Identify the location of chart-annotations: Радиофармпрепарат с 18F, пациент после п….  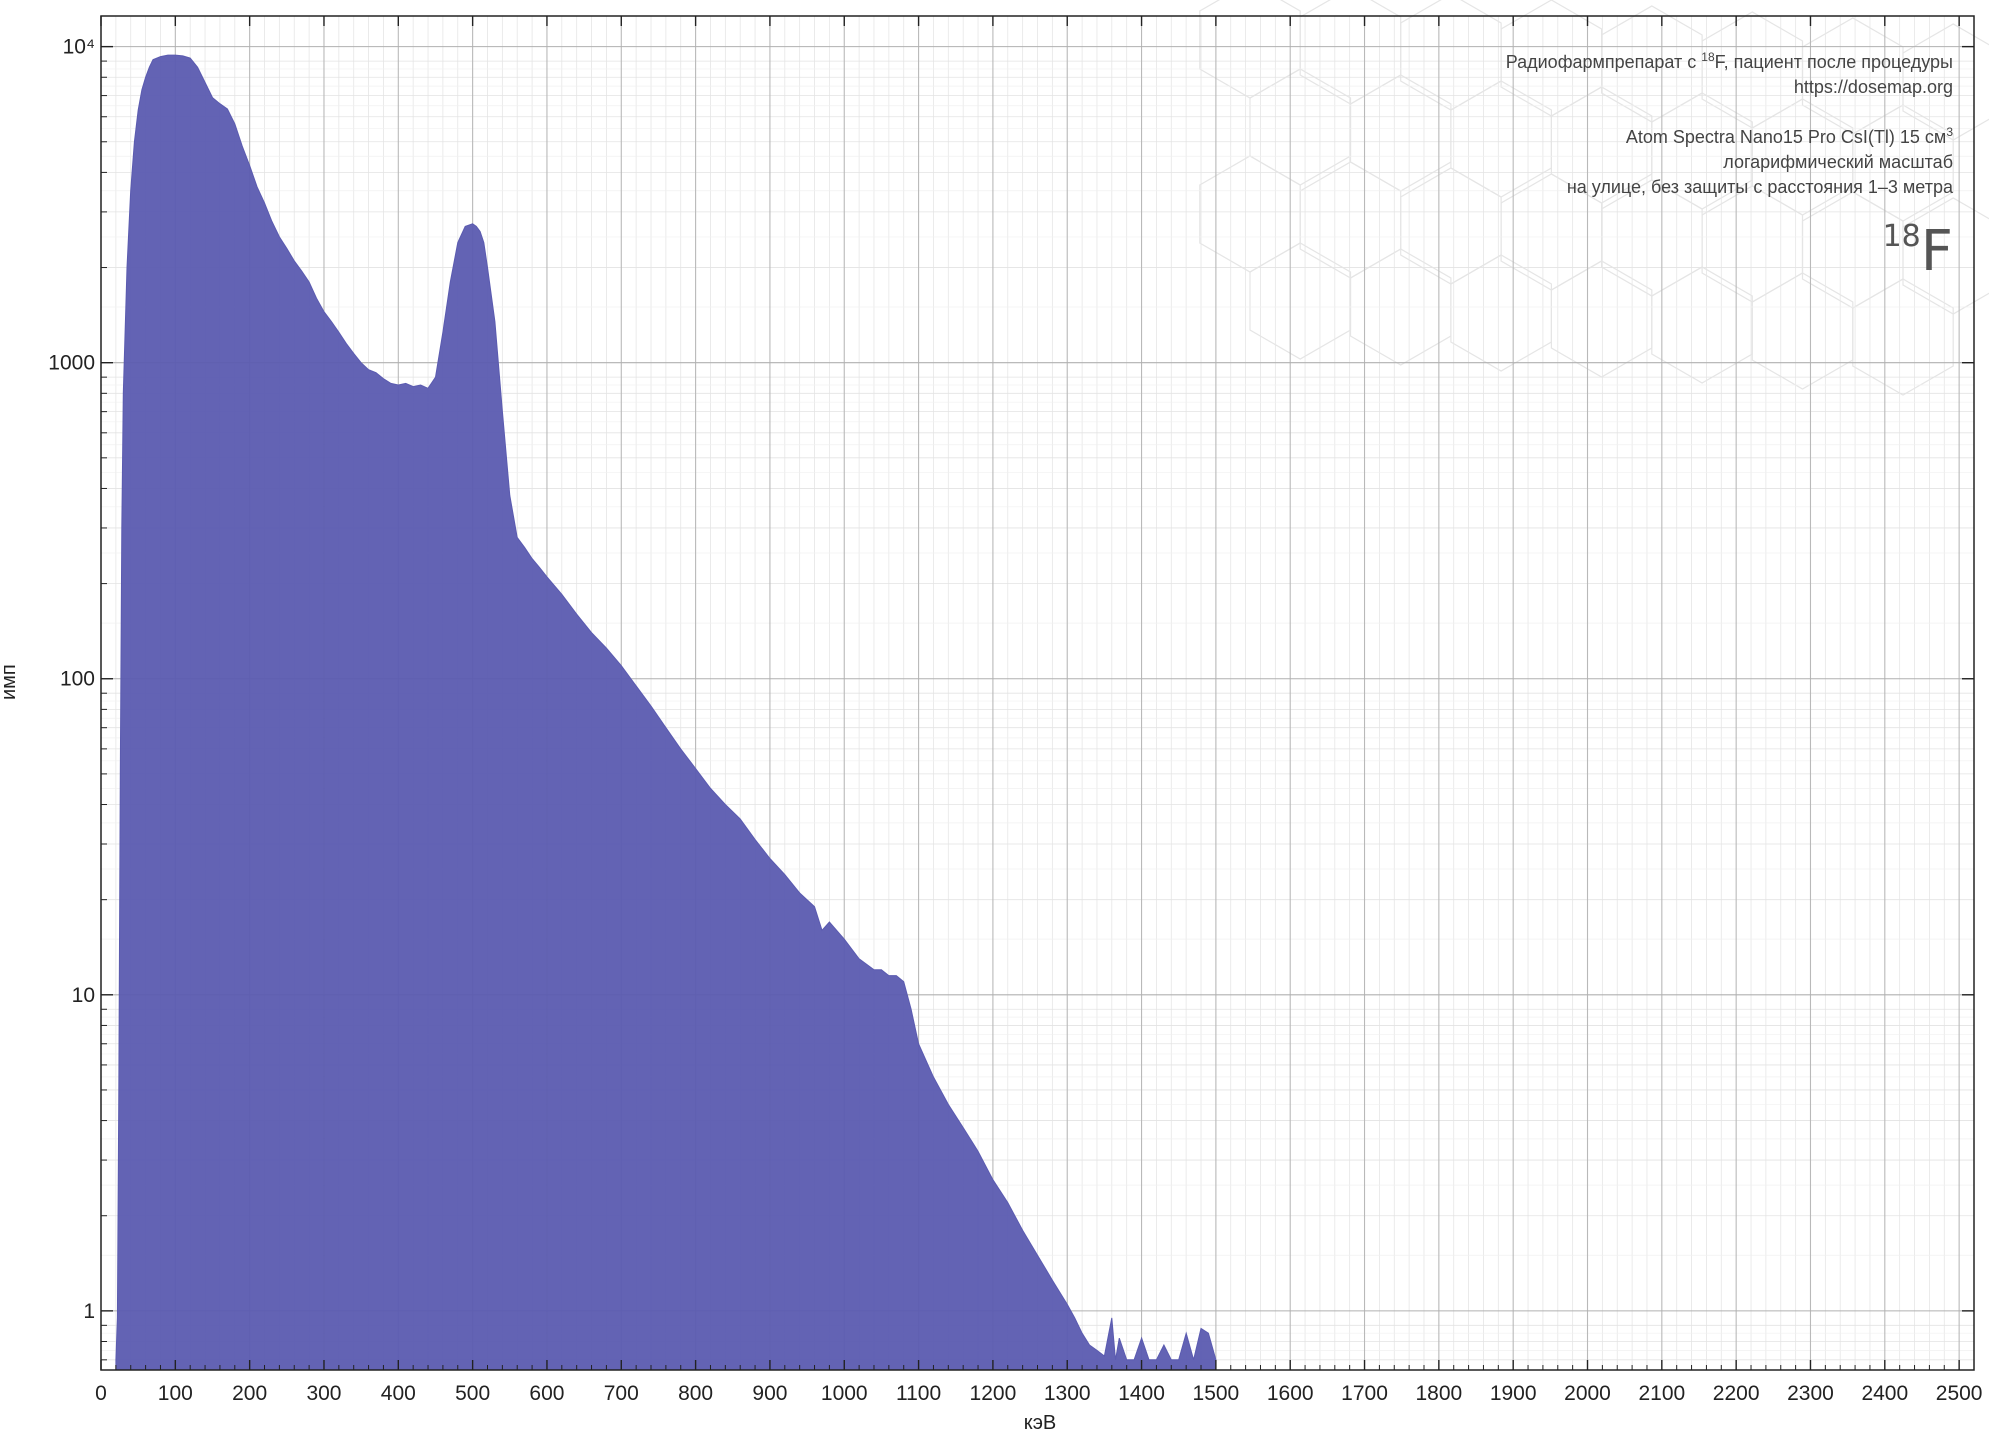
(1729, 125).